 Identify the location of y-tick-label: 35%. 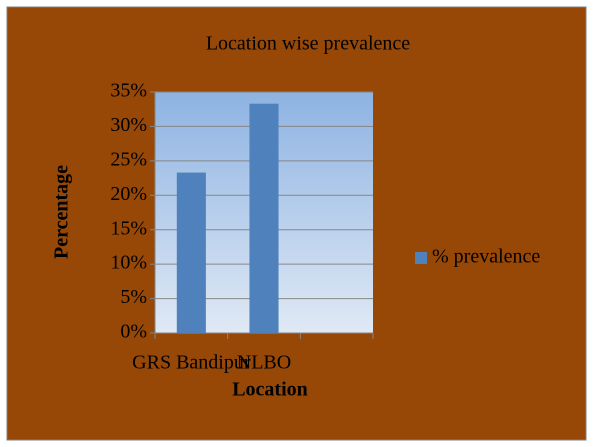
(128, 91).